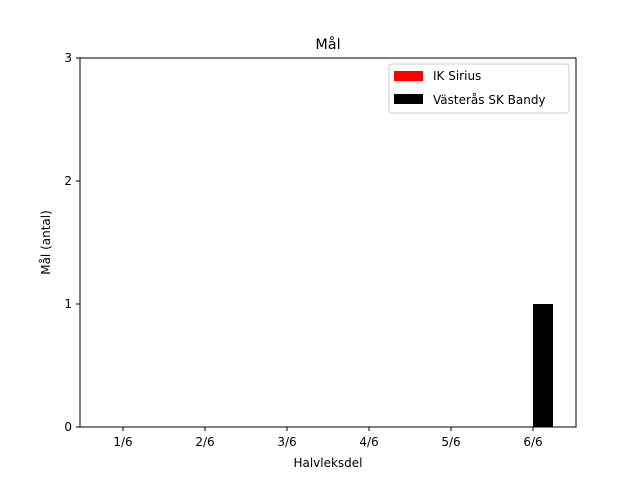  I want to click on x-tick-label: 3/6, so click(286, 442).